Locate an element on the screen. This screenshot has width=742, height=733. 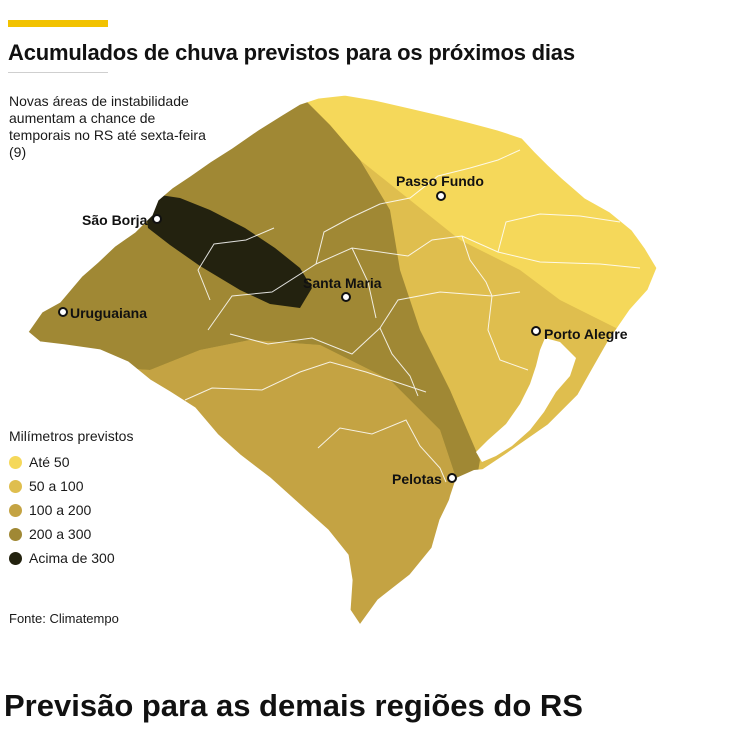
city-marker-passo-fundo: Passo Fundo is located at coordinates (440, 187).